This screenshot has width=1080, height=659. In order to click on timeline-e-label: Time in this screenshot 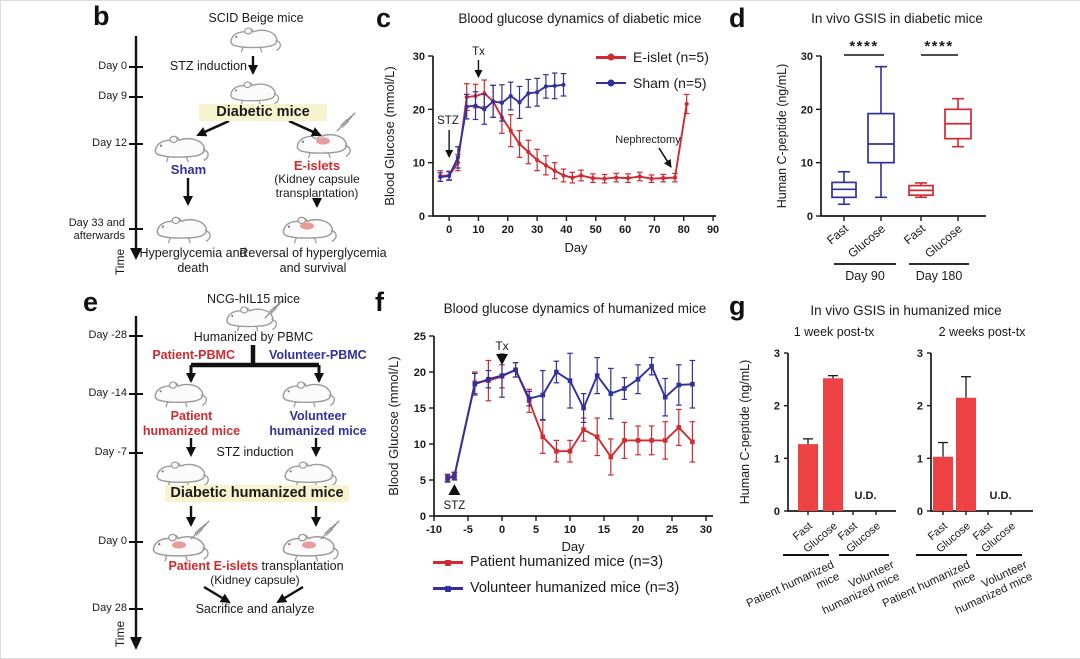, I will do `click(119, 634)`.